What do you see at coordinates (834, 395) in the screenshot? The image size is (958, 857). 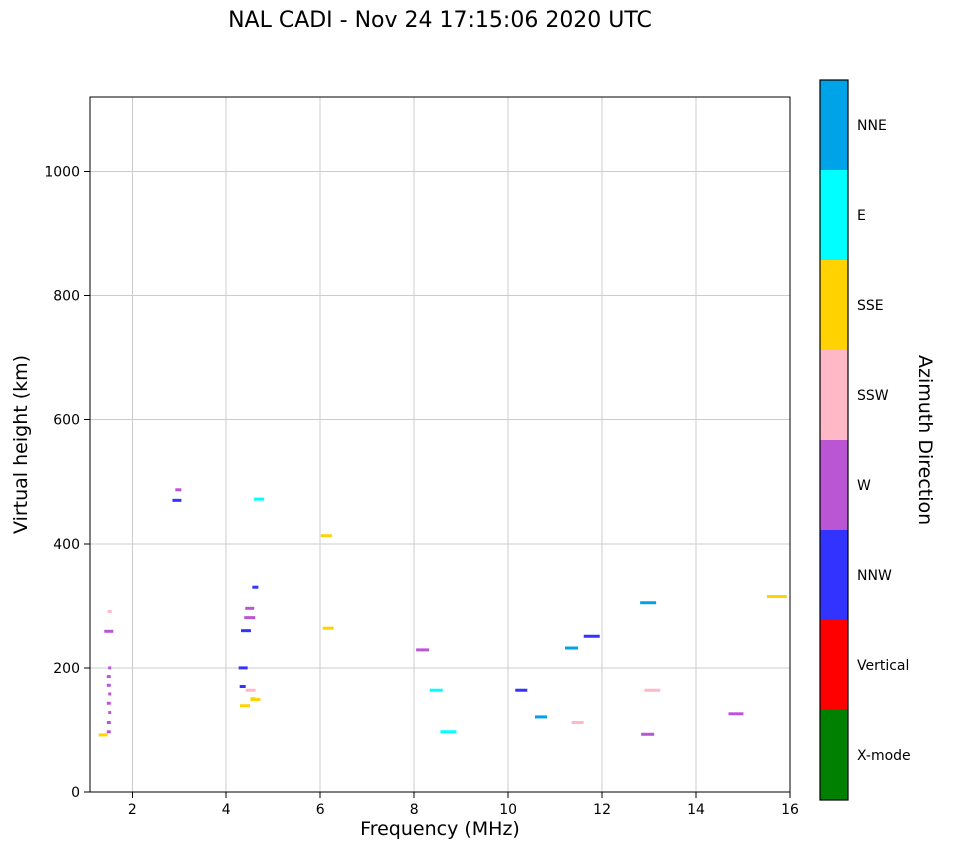 I see `colorbar-segment-ssw` at bounding box center [834, 395].